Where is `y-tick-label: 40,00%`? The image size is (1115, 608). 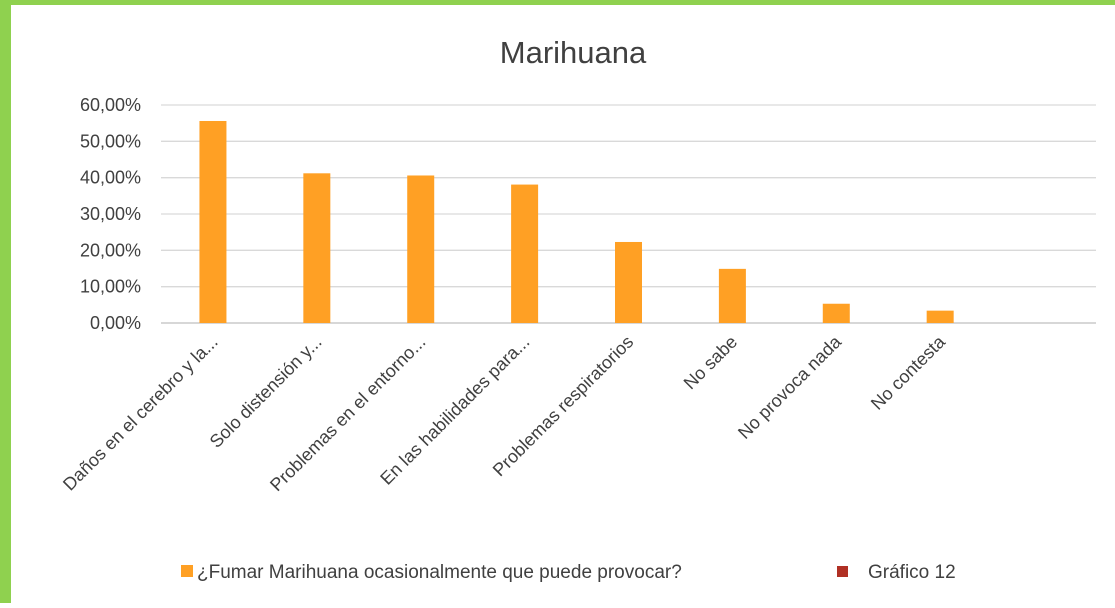
y-tick-label: 40,00% is located at coordinates (110, 178).